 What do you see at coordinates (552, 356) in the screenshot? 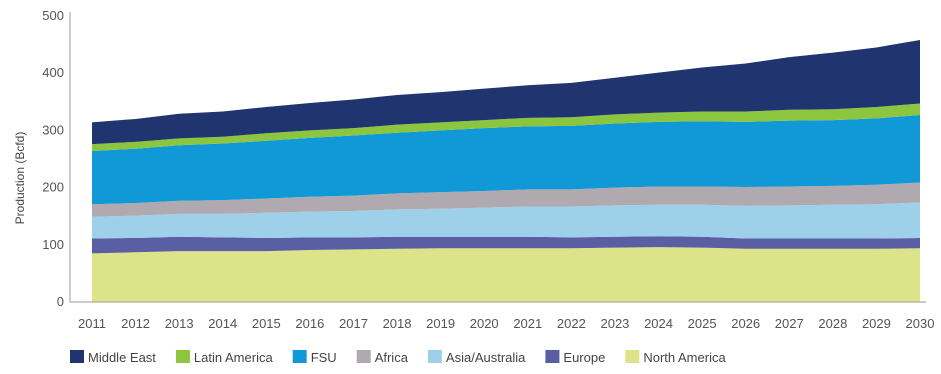
I see `legend-swatch-europe` at bounding box center [552, 356].